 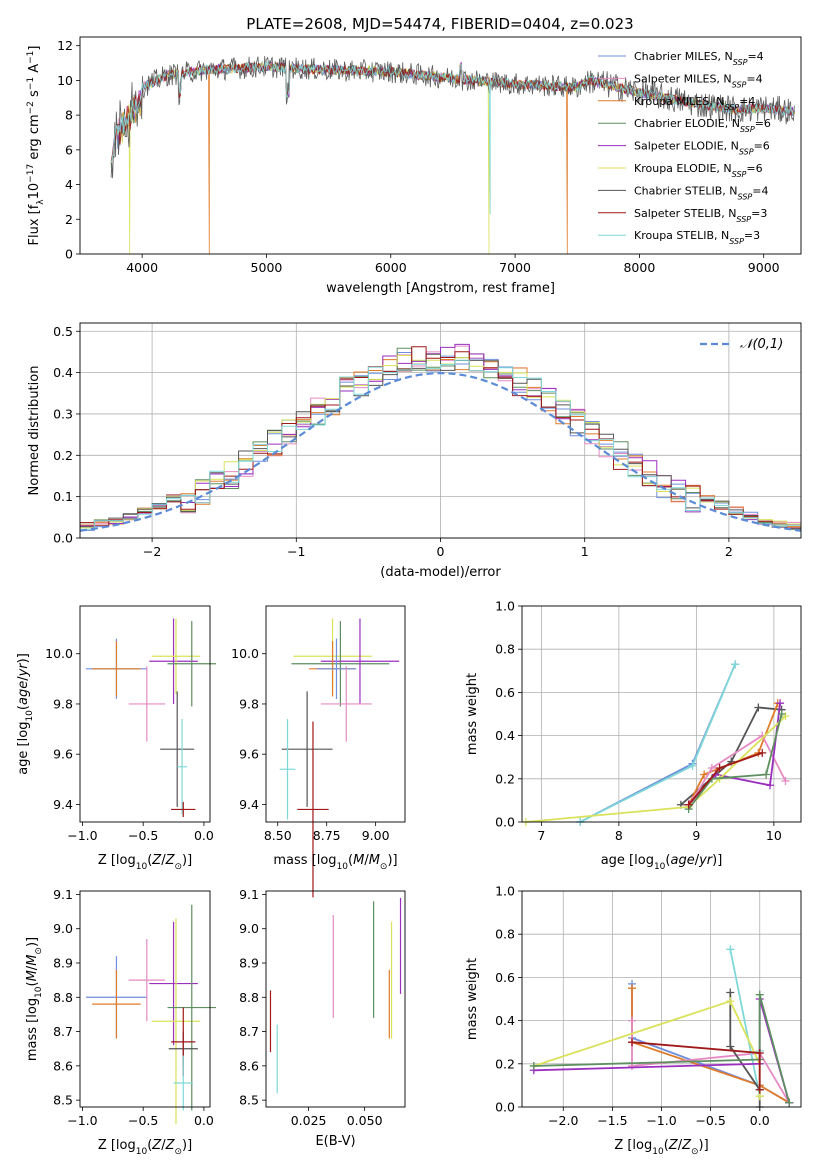 What do you see at coordinates (69, 149) in the screenshot?
I see `spectrum-ytick-label: 6` at bounding box center [69, 149].